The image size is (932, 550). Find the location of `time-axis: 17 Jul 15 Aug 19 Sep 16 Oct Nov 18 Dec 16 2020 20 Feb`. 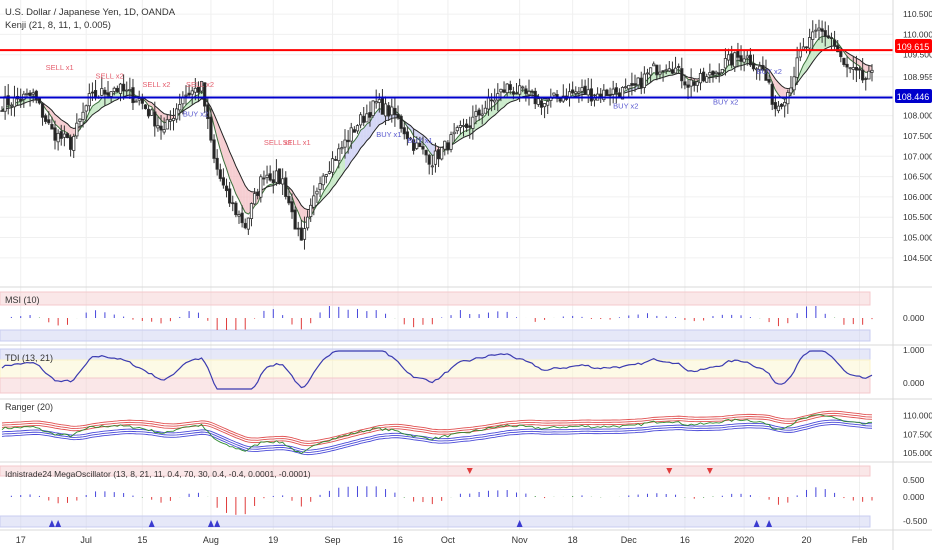

time-axis: 17 Jul 15 Aug 19 Sep 16 Oct Nov 18 Dec 16 2020 20 Feb is located at coordinates (442, 540).